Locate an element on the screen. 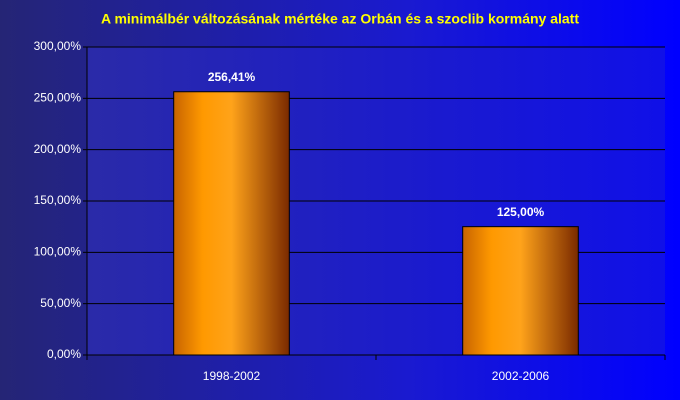 This screenshot has width=680, height=400. y-tick-label: 50,00% is located at coordinates (60, 303).